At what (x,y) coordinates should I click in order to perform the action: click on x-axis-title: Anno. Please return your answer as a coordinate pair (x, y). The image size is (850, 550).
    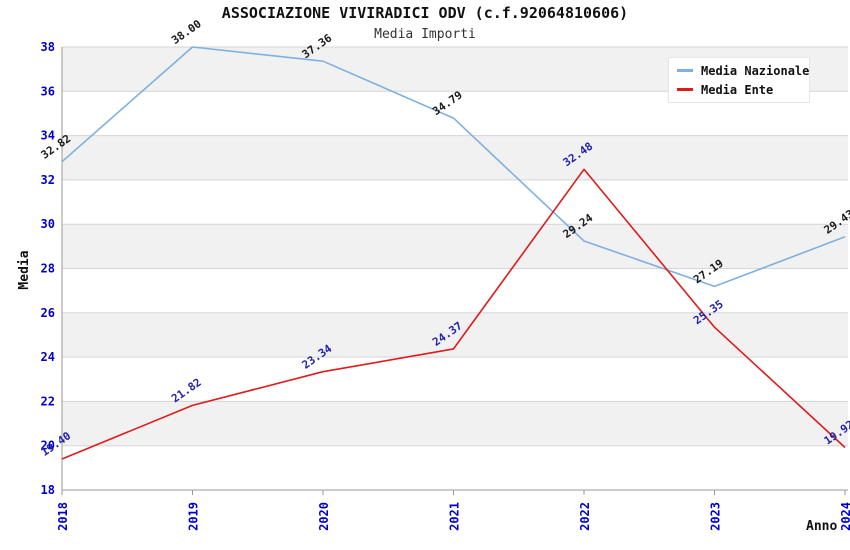
    Looking at the image, I should click on (821, 526).